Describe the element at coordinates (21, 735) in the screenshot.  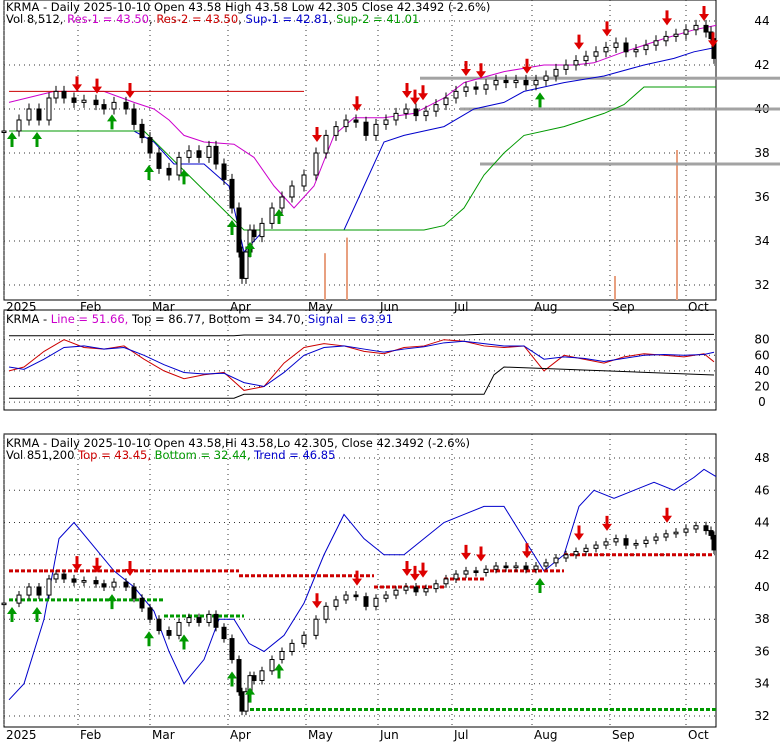
I see `x-tick-label: 2025` at that location.